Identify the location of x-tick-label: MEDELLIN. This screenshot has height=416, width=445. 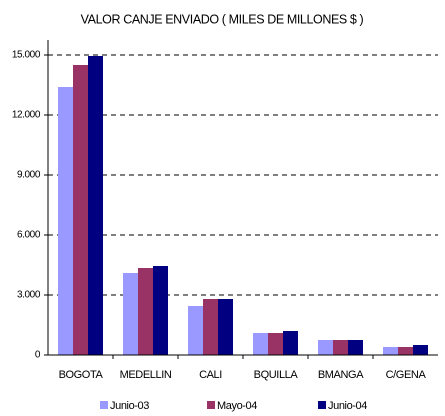
(146, 375).